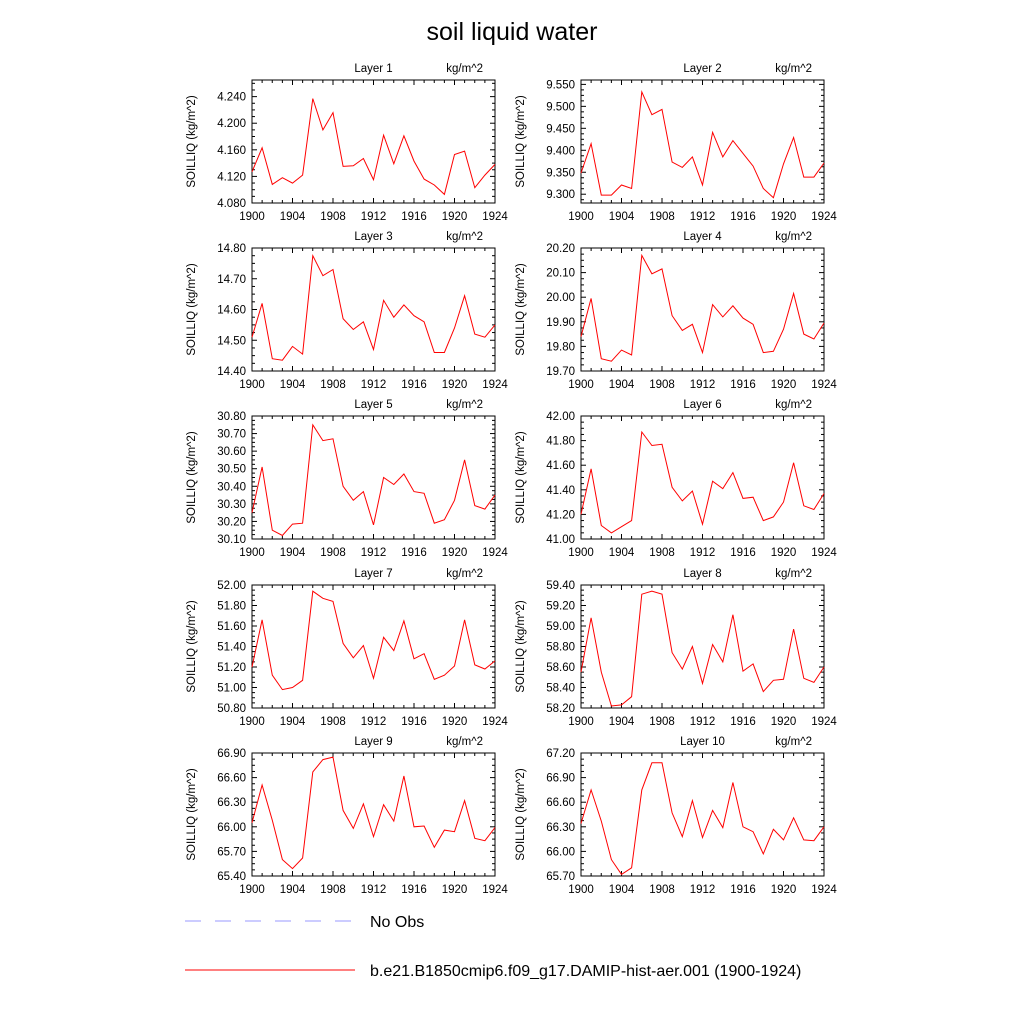  What do you see at coordinates (231, 586) in the screenshot?
I see `y-tick-label: 52.00` at bounding box center [231, 586].